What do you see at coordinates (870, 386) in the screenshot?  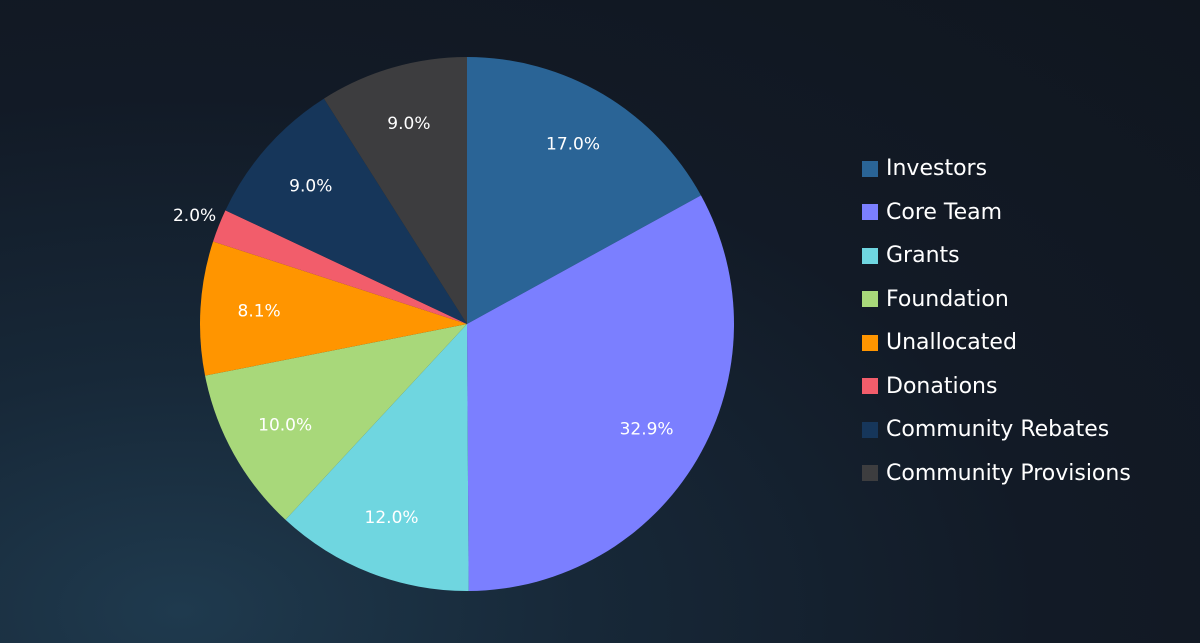 I see `legend-swatch-donations` at bounding box center [870, 386].